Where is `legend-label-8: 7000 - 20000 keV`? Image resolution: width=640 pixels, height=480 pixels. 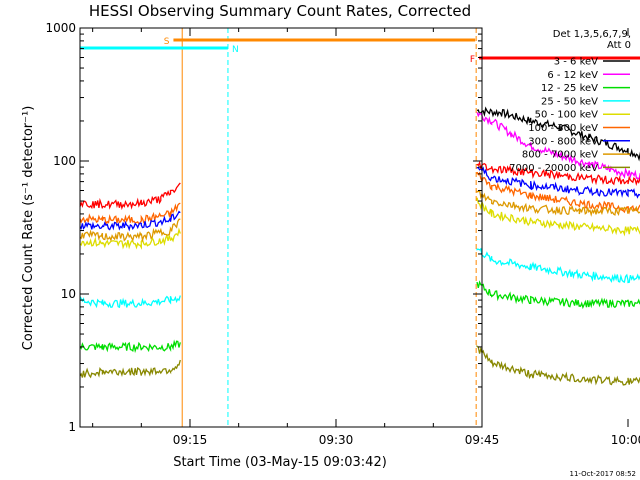
legend-label-8: 7000 - 20000 keV is located at coordinates (553, 168).